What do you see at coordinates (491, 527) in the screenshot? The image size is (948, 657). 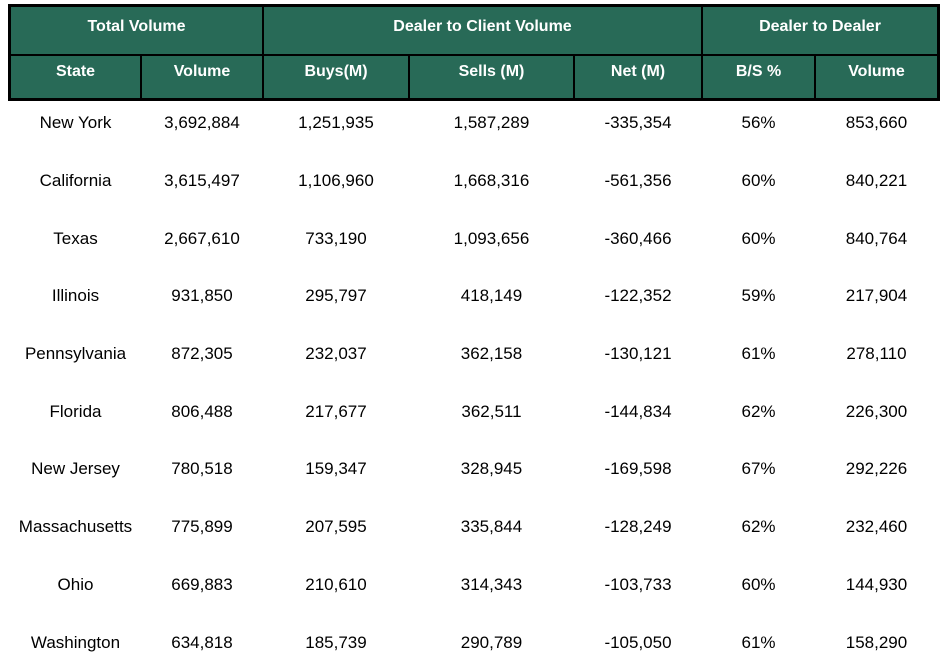 I see `cell-sells-m: 335,844` at bounding box center [491, 527].